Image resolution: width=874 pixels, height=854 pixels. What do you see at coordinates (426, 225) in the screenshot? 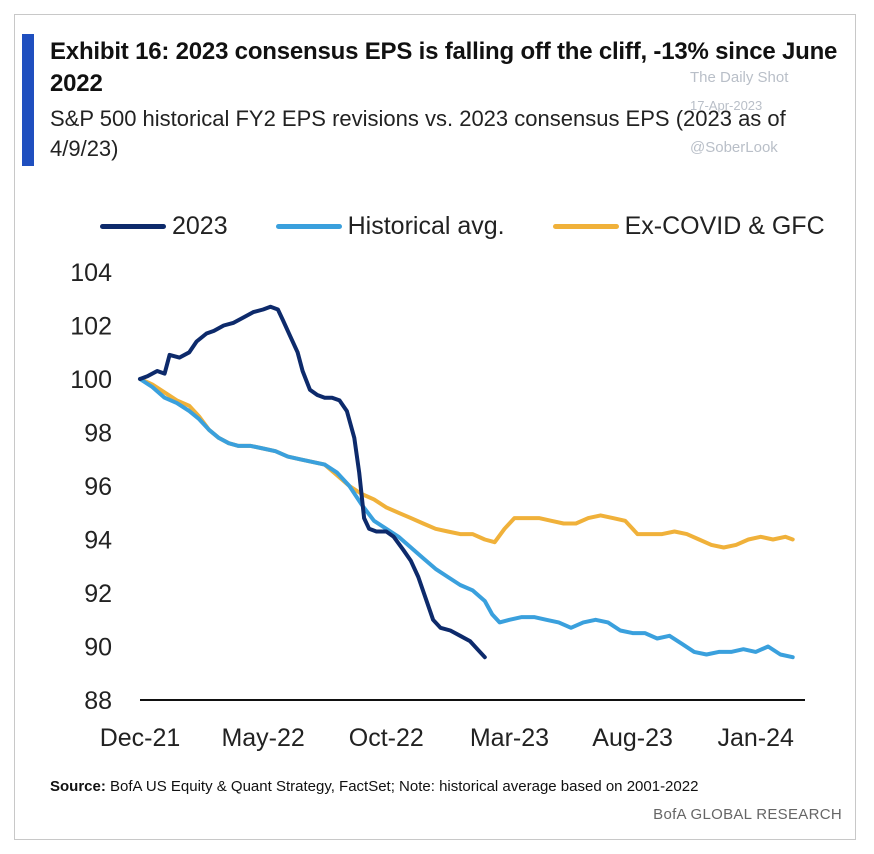
I see `legend-label-historical: Historical avg.` at bounding box center [426, 225].